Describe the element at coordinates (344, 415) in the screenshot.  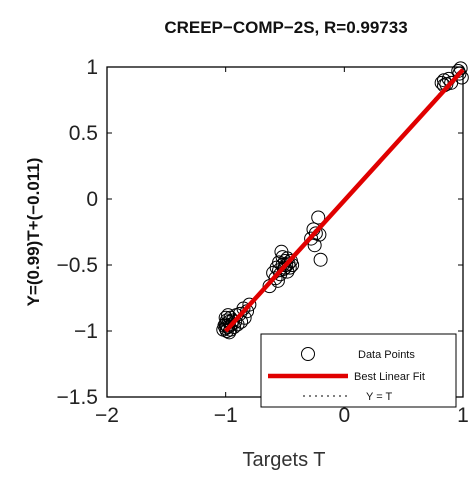
I see `x-tick-label: 0` at that location.